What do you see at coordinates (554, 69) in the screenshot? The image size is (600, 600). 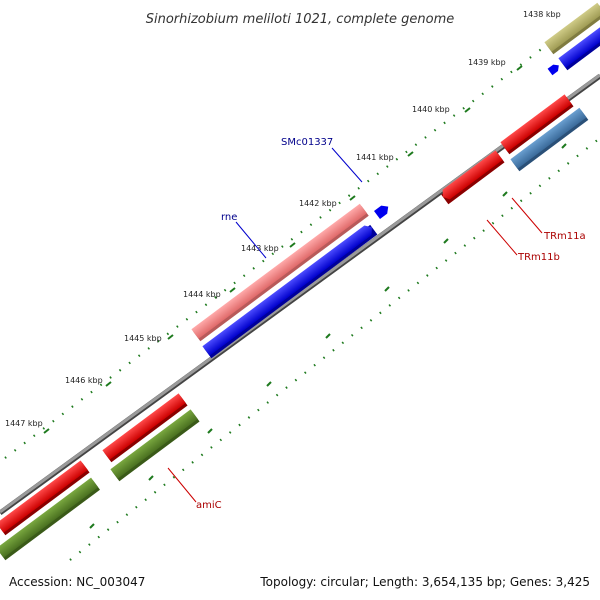 I see `feature-blue-small-top` at bounding box center [554, 69].